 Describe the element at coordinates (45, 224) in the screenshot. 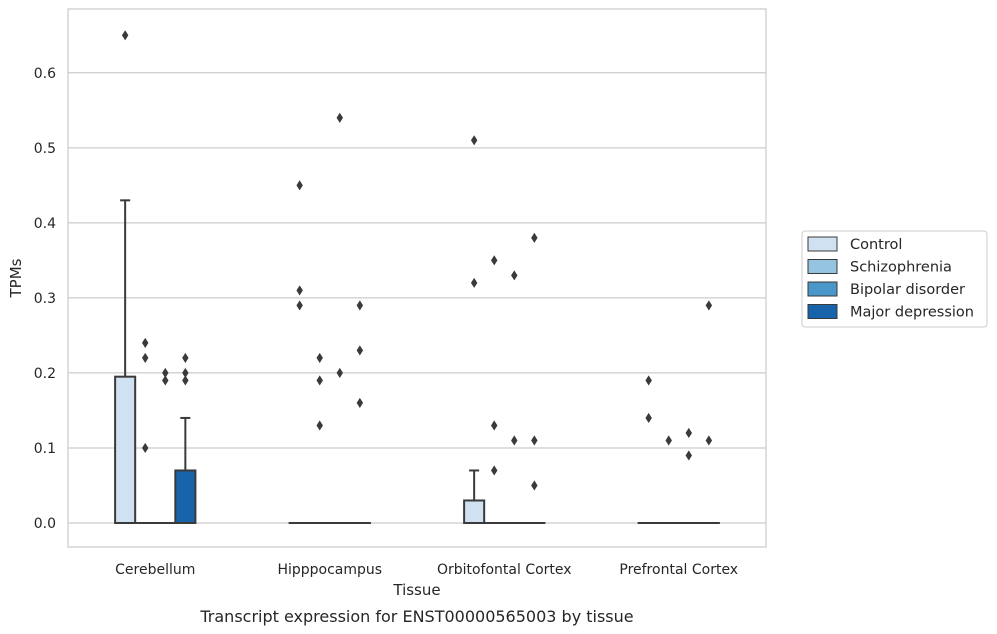

I see `y-tick-label: 0.4` at that location.